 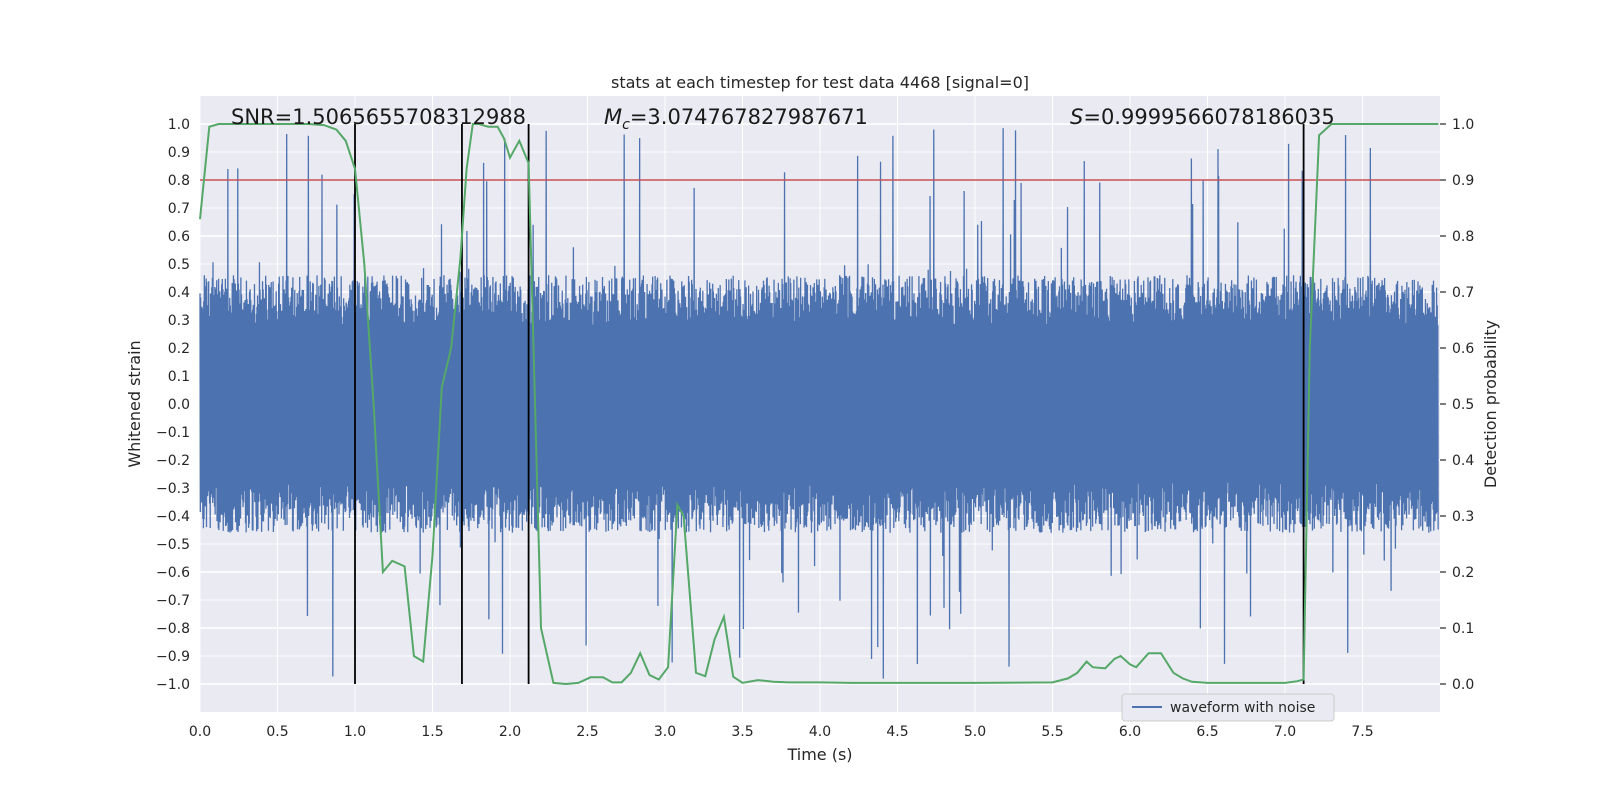 What do you see at coordinates (200, 732) in the screenshot?
I see `x-tick-label: 0.0` at bounding box center [200, 732].